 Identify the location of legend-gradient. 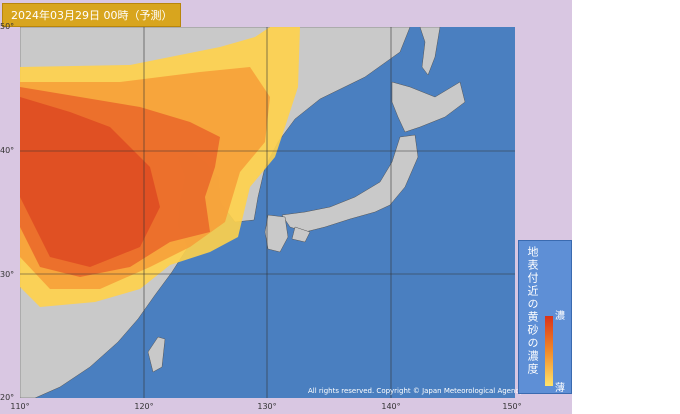
(549, 351).